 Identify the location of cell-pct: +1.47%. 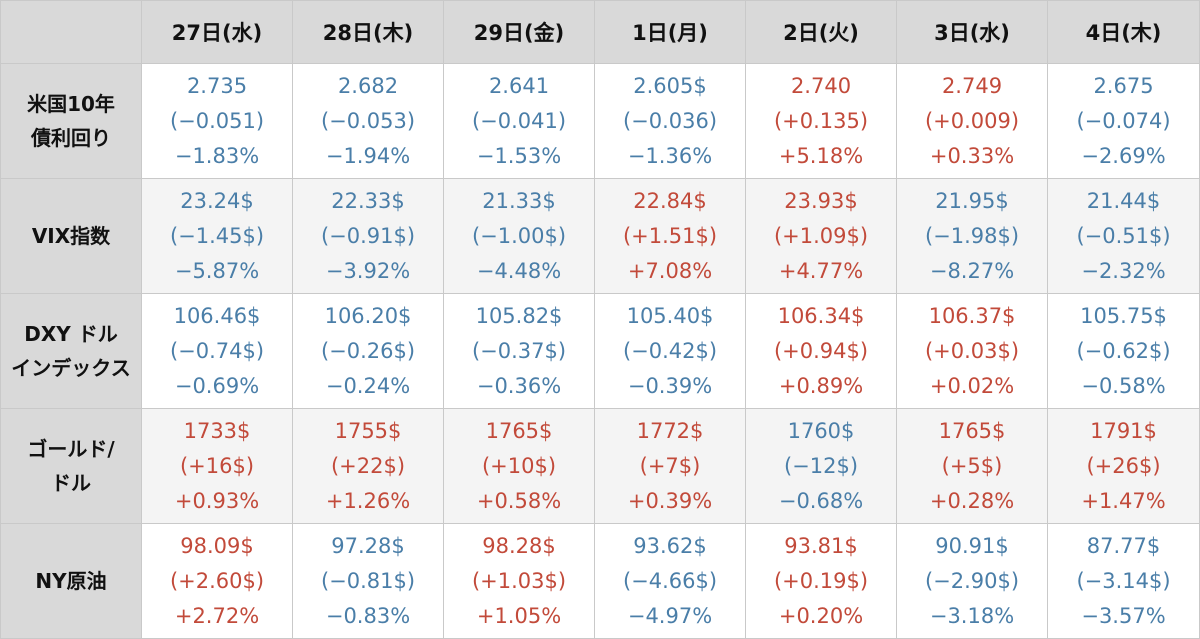
(1123, 500).